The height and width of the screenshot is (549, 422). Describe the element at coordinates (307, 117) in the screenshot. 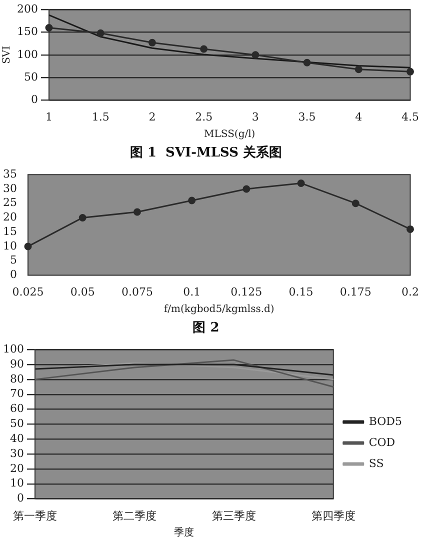

I see `x-tick-label: 3.5` at that location.